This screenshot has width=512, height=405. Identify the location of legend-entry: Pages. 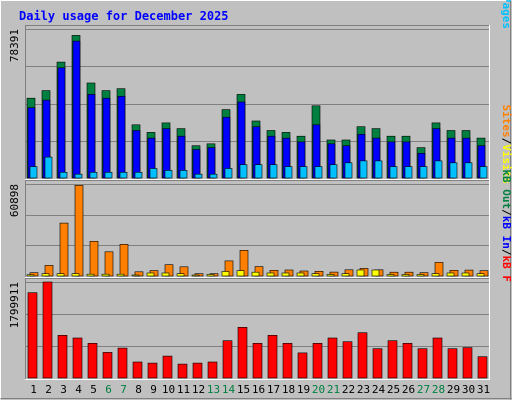
(506, 14).